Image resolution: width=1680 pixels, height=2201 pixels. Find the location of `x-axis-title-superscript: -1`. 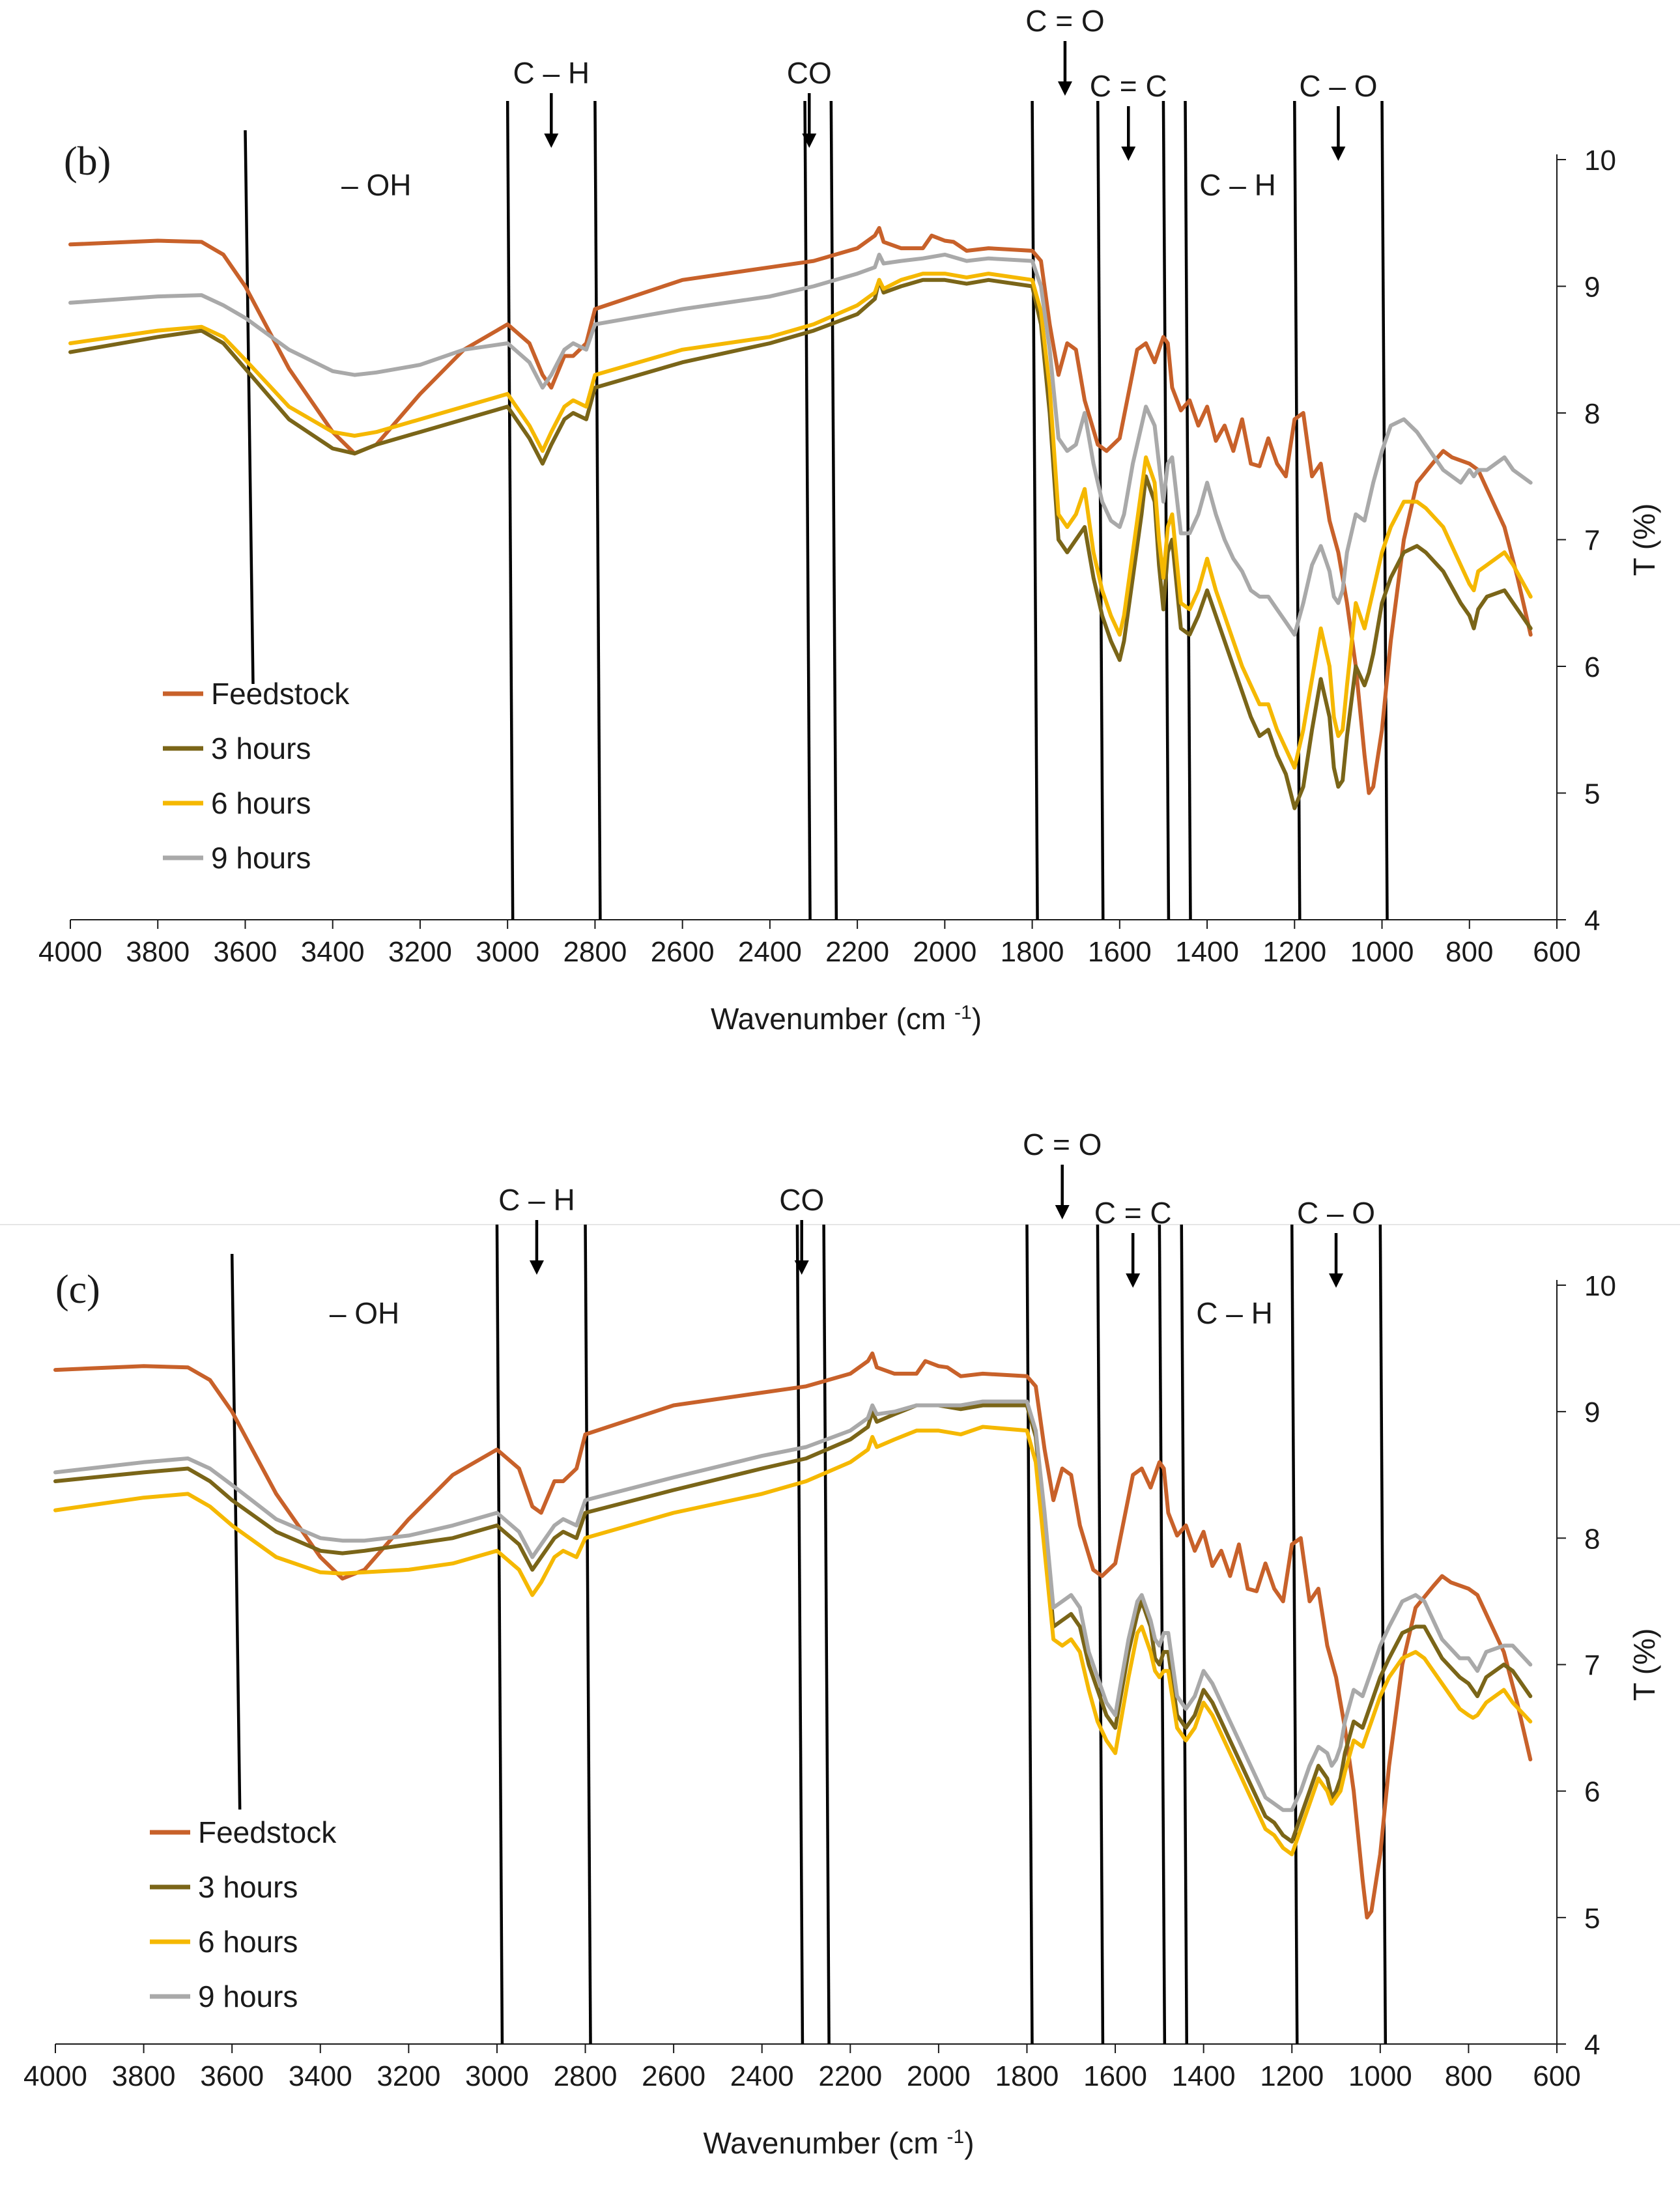

x-axis-title-superscript: -1 is located at coordinates (963, 1012).